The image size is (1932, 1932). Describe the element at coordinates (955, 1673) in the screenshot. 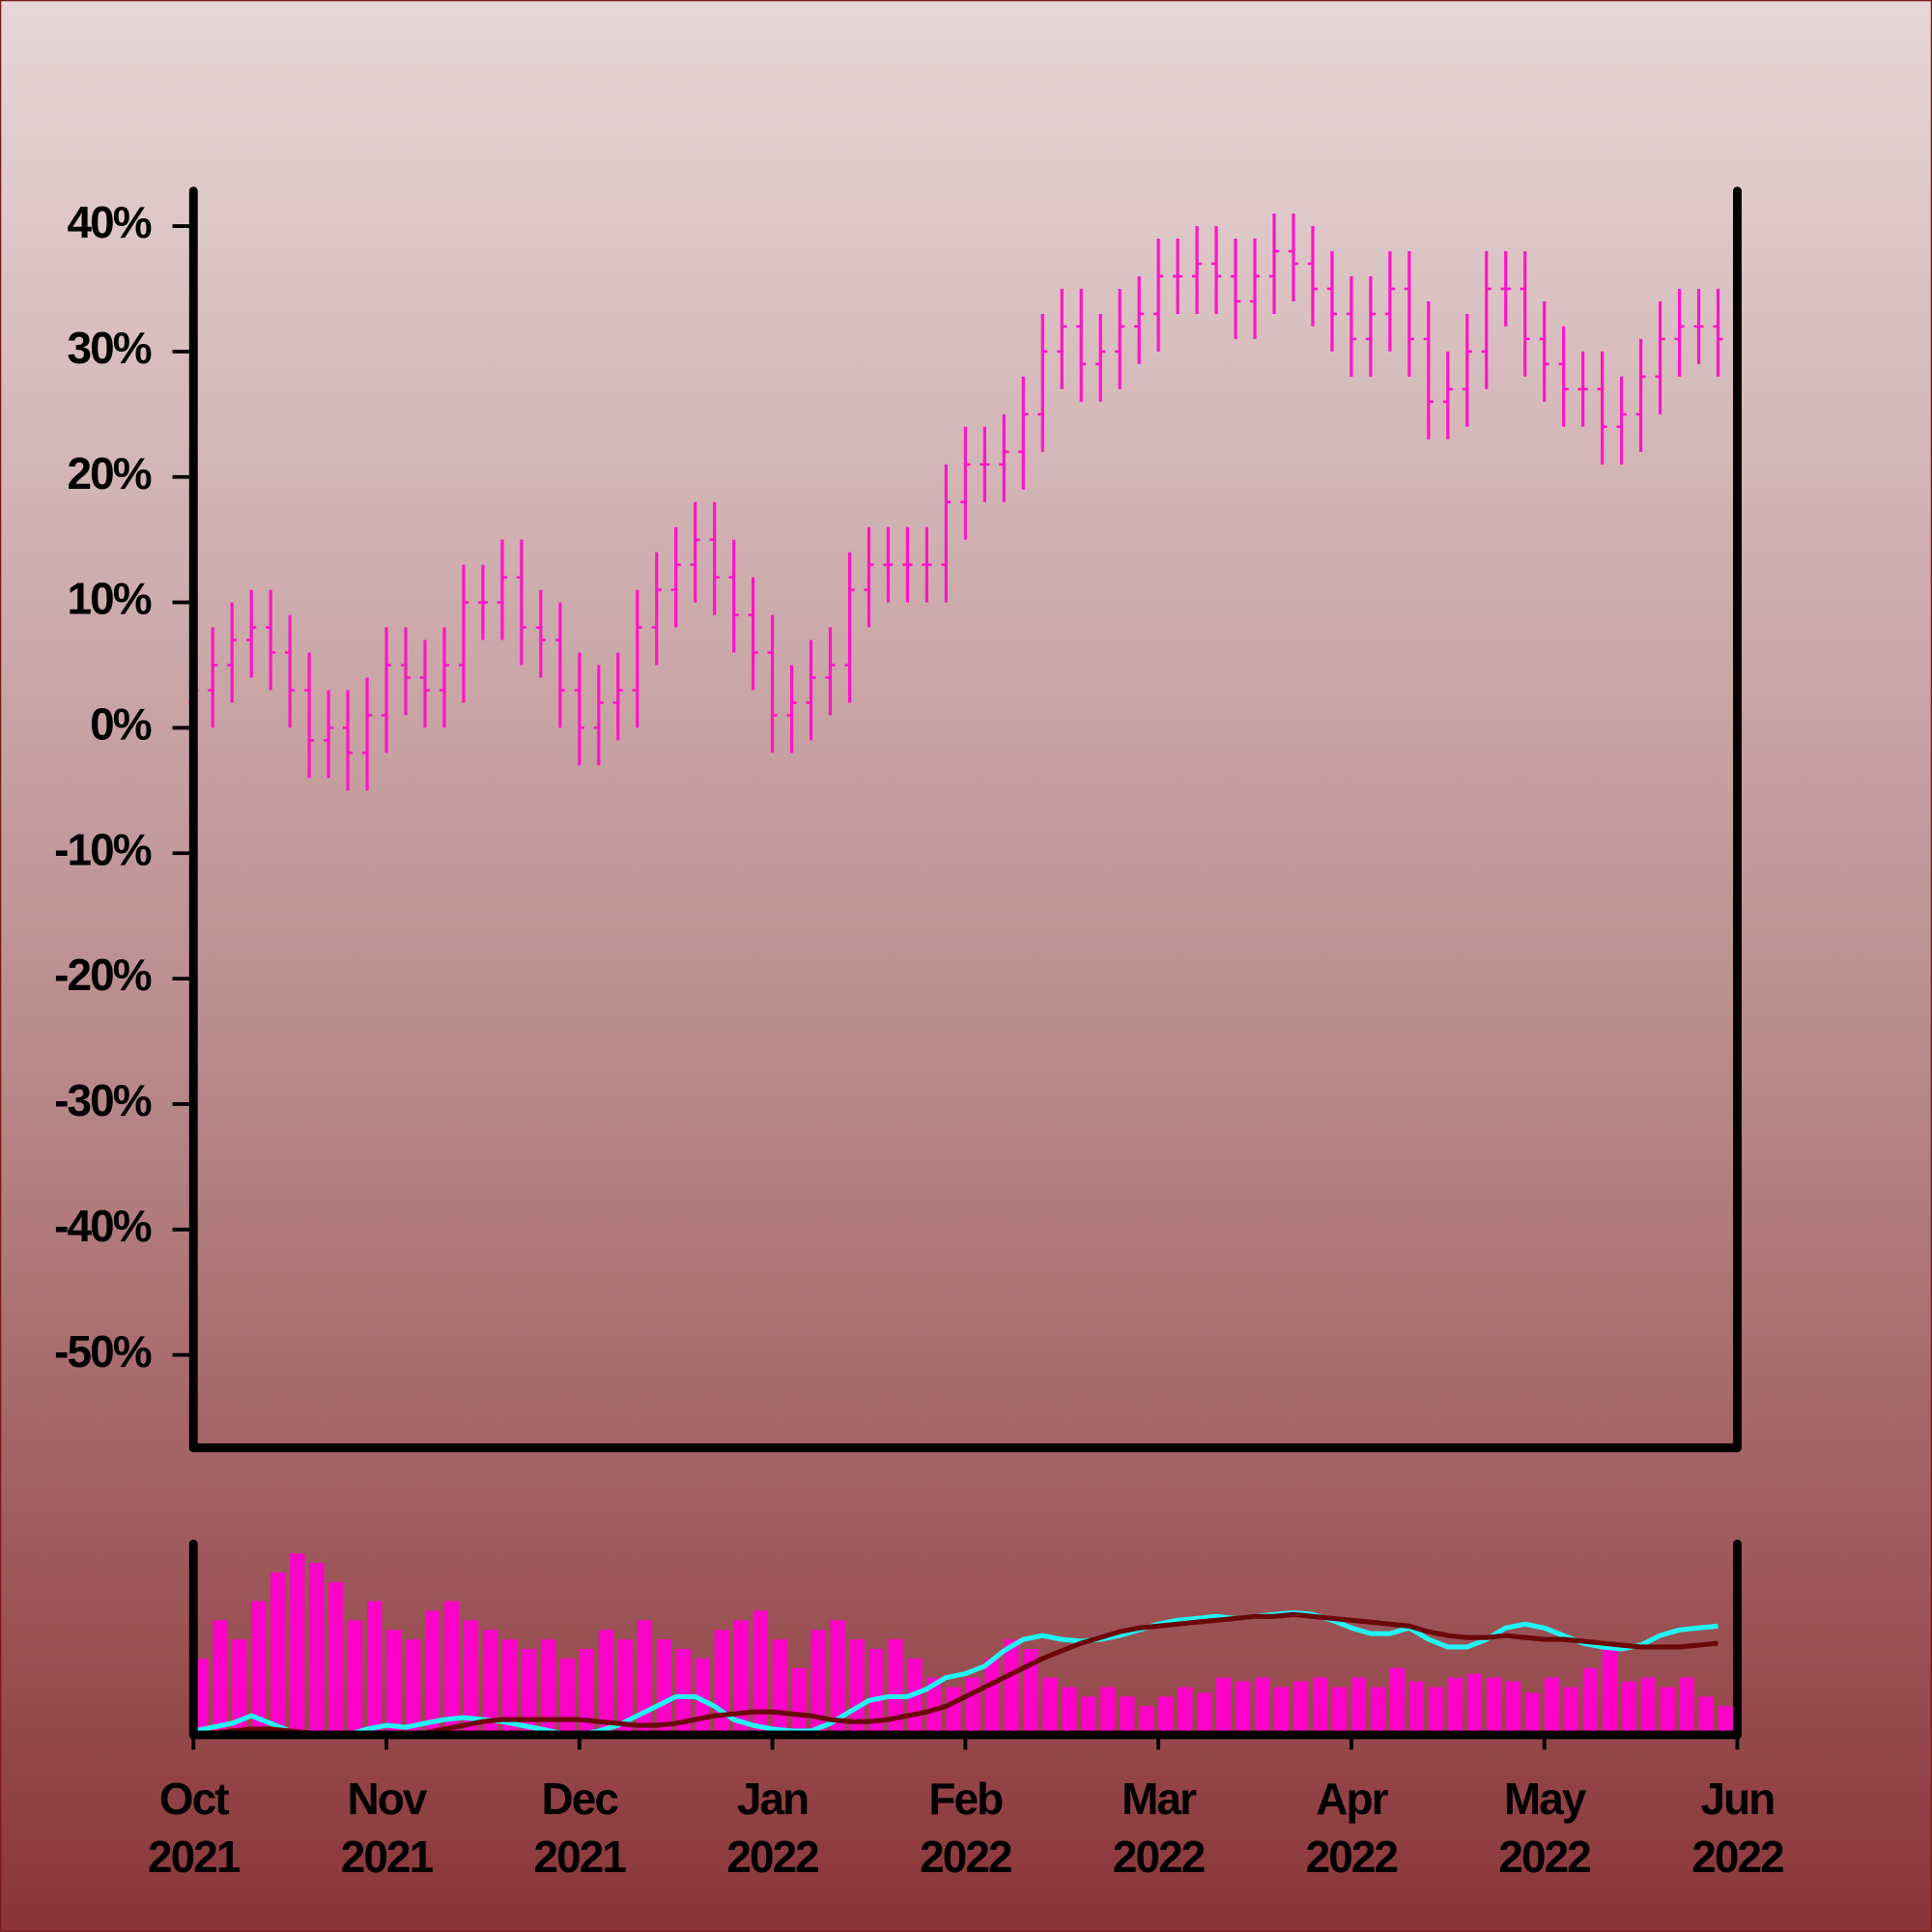

I see `moving-average-line` at that location.